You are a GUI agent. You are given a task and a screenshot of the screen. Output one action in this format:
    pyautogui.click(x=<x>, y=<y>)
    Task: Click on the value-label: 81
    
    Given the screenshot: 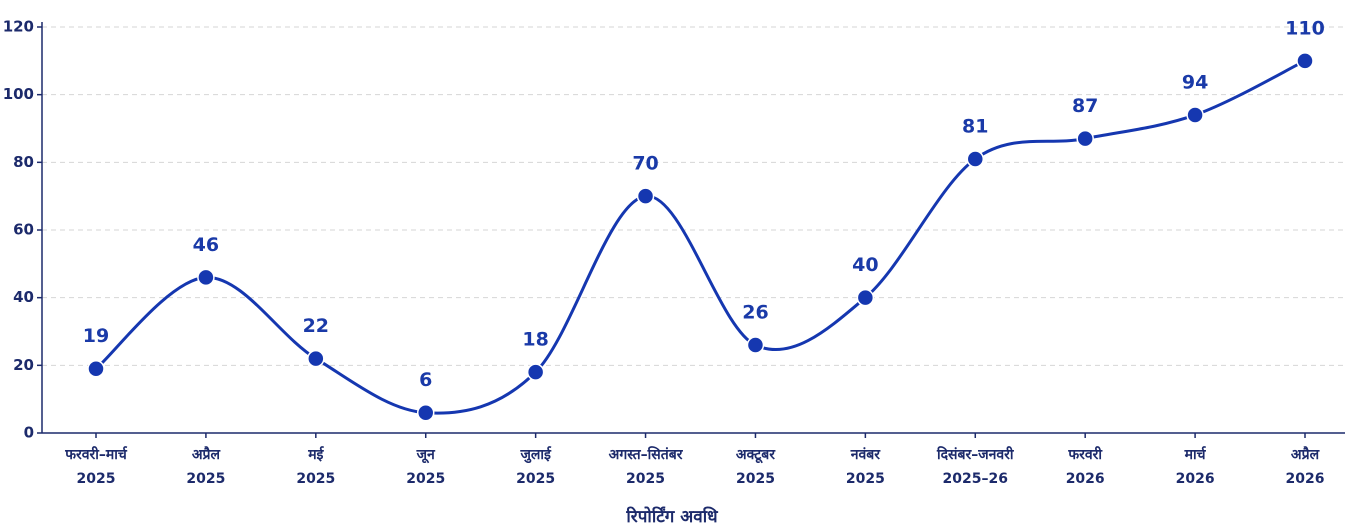 What is the action you would take?
    pyautogui.click(x=975, y=126)
    